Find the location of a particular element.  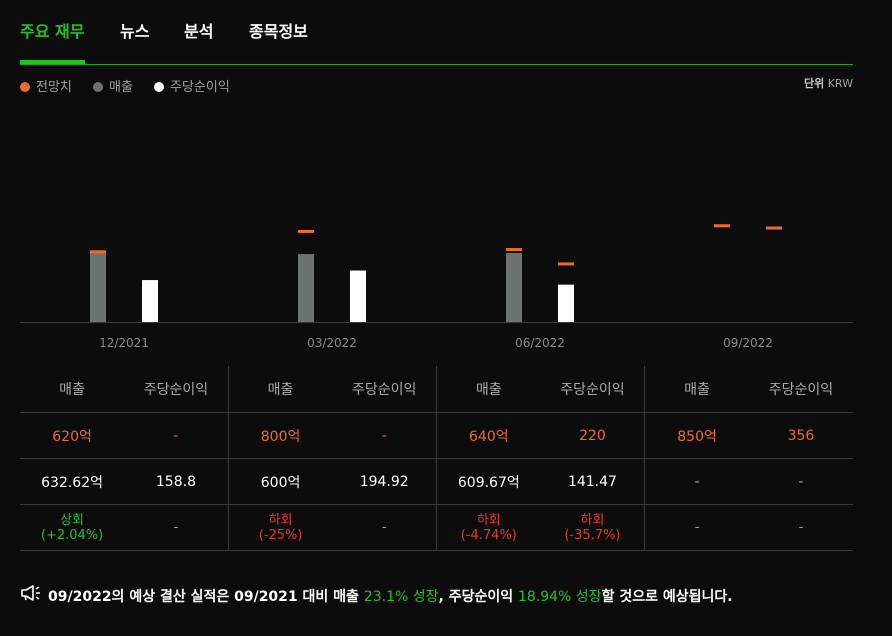

estimate-cell: 620억 is located at coordinates (72, 435).